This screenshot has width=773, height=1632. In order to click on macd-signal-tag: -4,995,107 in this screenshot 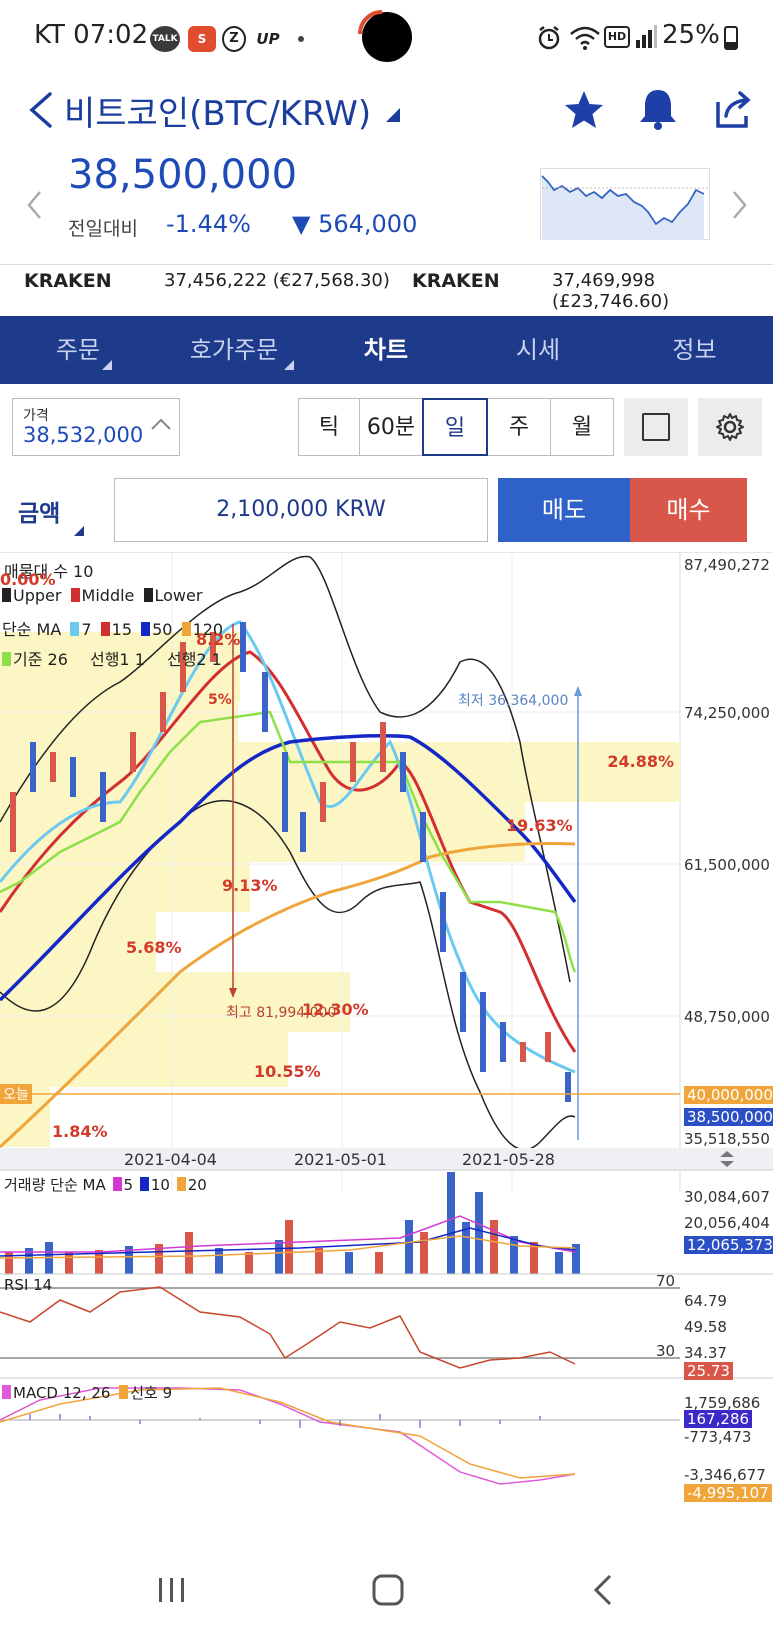, I will do `click(728, 1493)`.